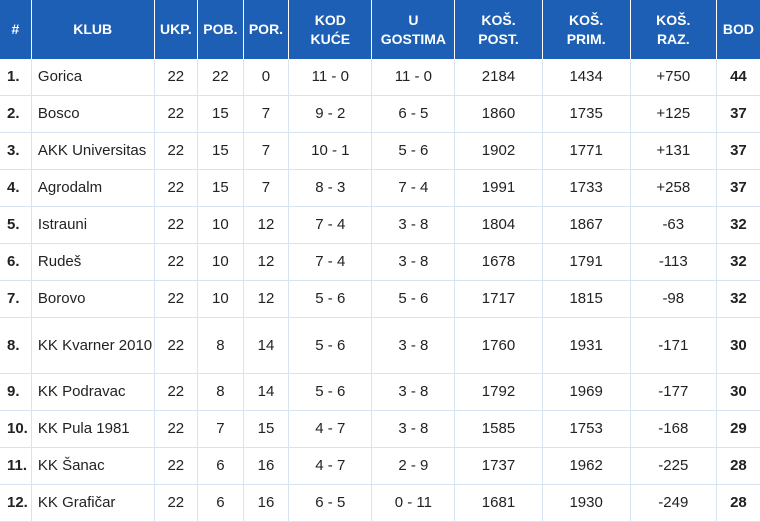  Describe the element at coordinates (220, 114) in the screenshot. I see `cell-wins: 15` at that location.